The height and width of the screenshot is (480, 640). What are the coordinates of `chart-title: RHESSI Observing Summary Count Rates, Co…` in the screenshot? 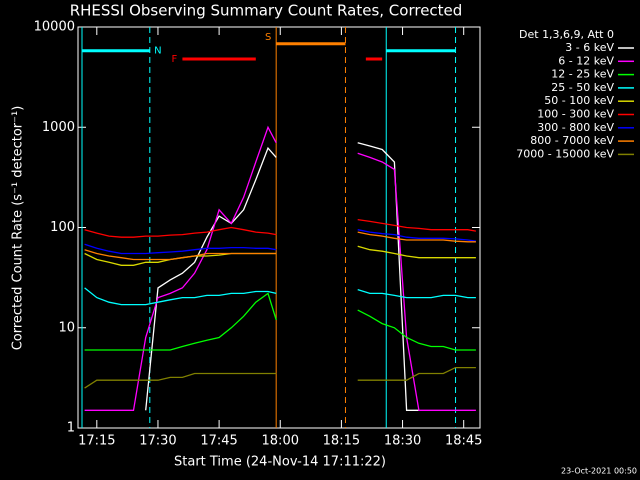 It's located at (266, 11).